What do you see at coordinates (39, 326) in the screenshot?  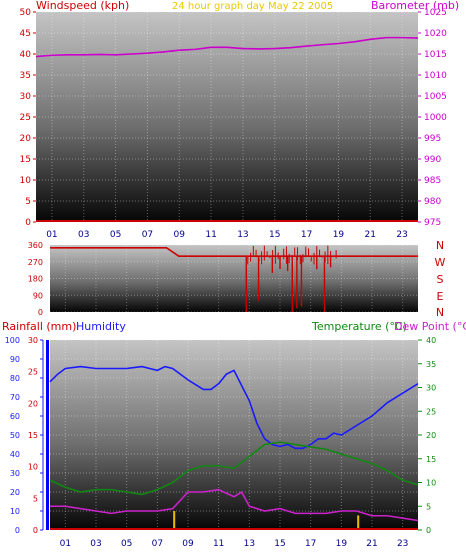 I see `rainfall-axis-title: Rainfall (mm)` at bounding box center [39, 326].